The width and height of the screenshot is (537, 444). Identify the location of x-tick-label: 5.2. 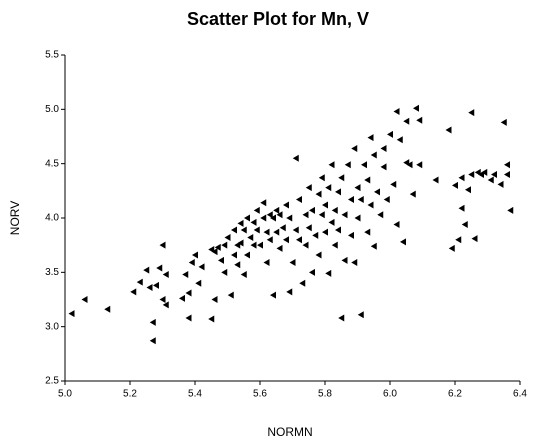
(130, 394).